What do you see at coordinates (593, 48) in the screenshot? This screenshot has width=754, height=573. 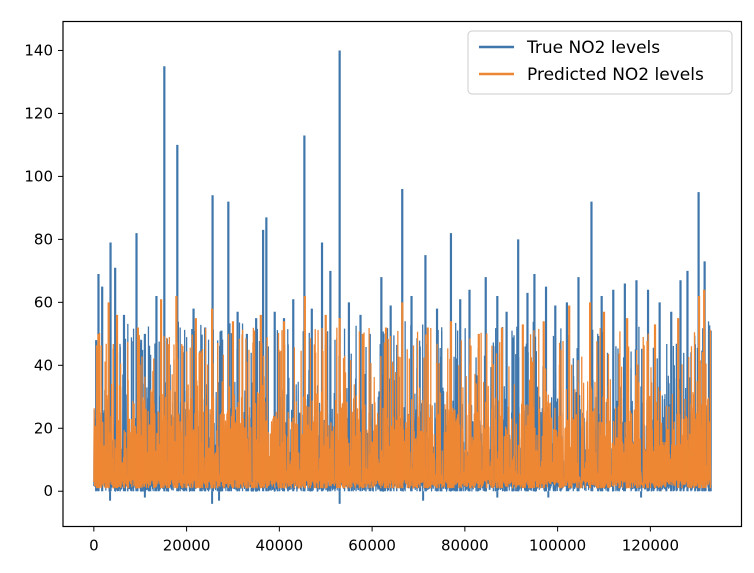 I see `legend-label-true: True NO2 levels` at bounding box center [593, 48].